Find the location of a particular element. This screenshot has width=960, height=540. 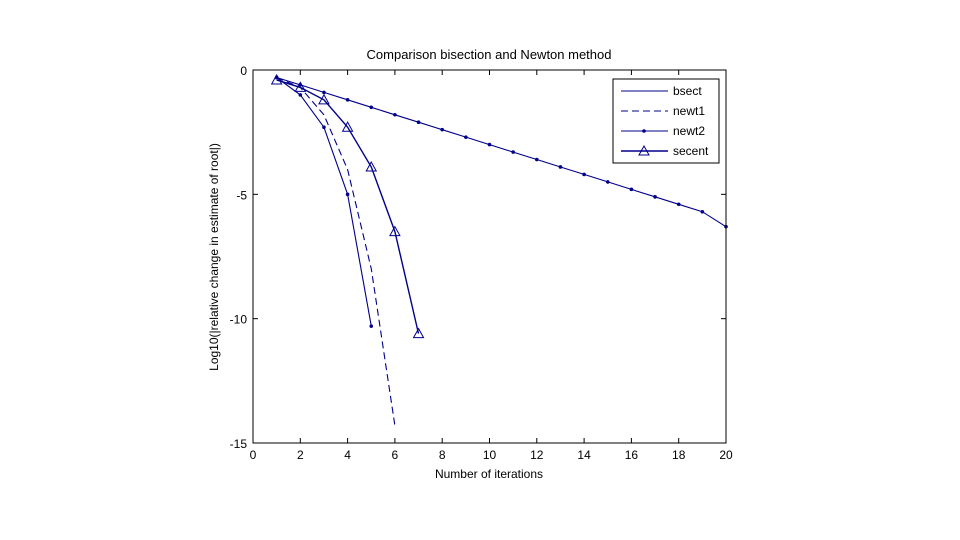

x-tick-label: 14 is located at coordinates (584, 455).